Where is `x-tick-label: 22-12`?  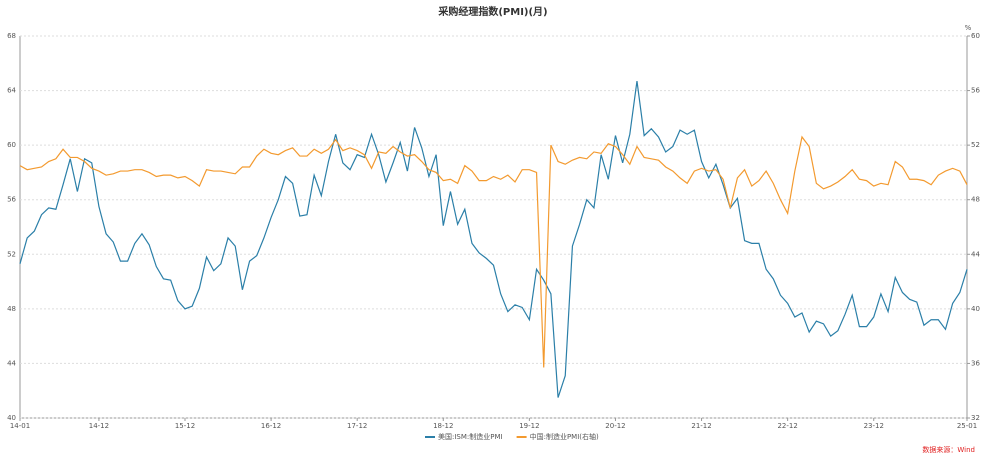
x-tick-label: 22-12 is located at coordinates (787, 426).